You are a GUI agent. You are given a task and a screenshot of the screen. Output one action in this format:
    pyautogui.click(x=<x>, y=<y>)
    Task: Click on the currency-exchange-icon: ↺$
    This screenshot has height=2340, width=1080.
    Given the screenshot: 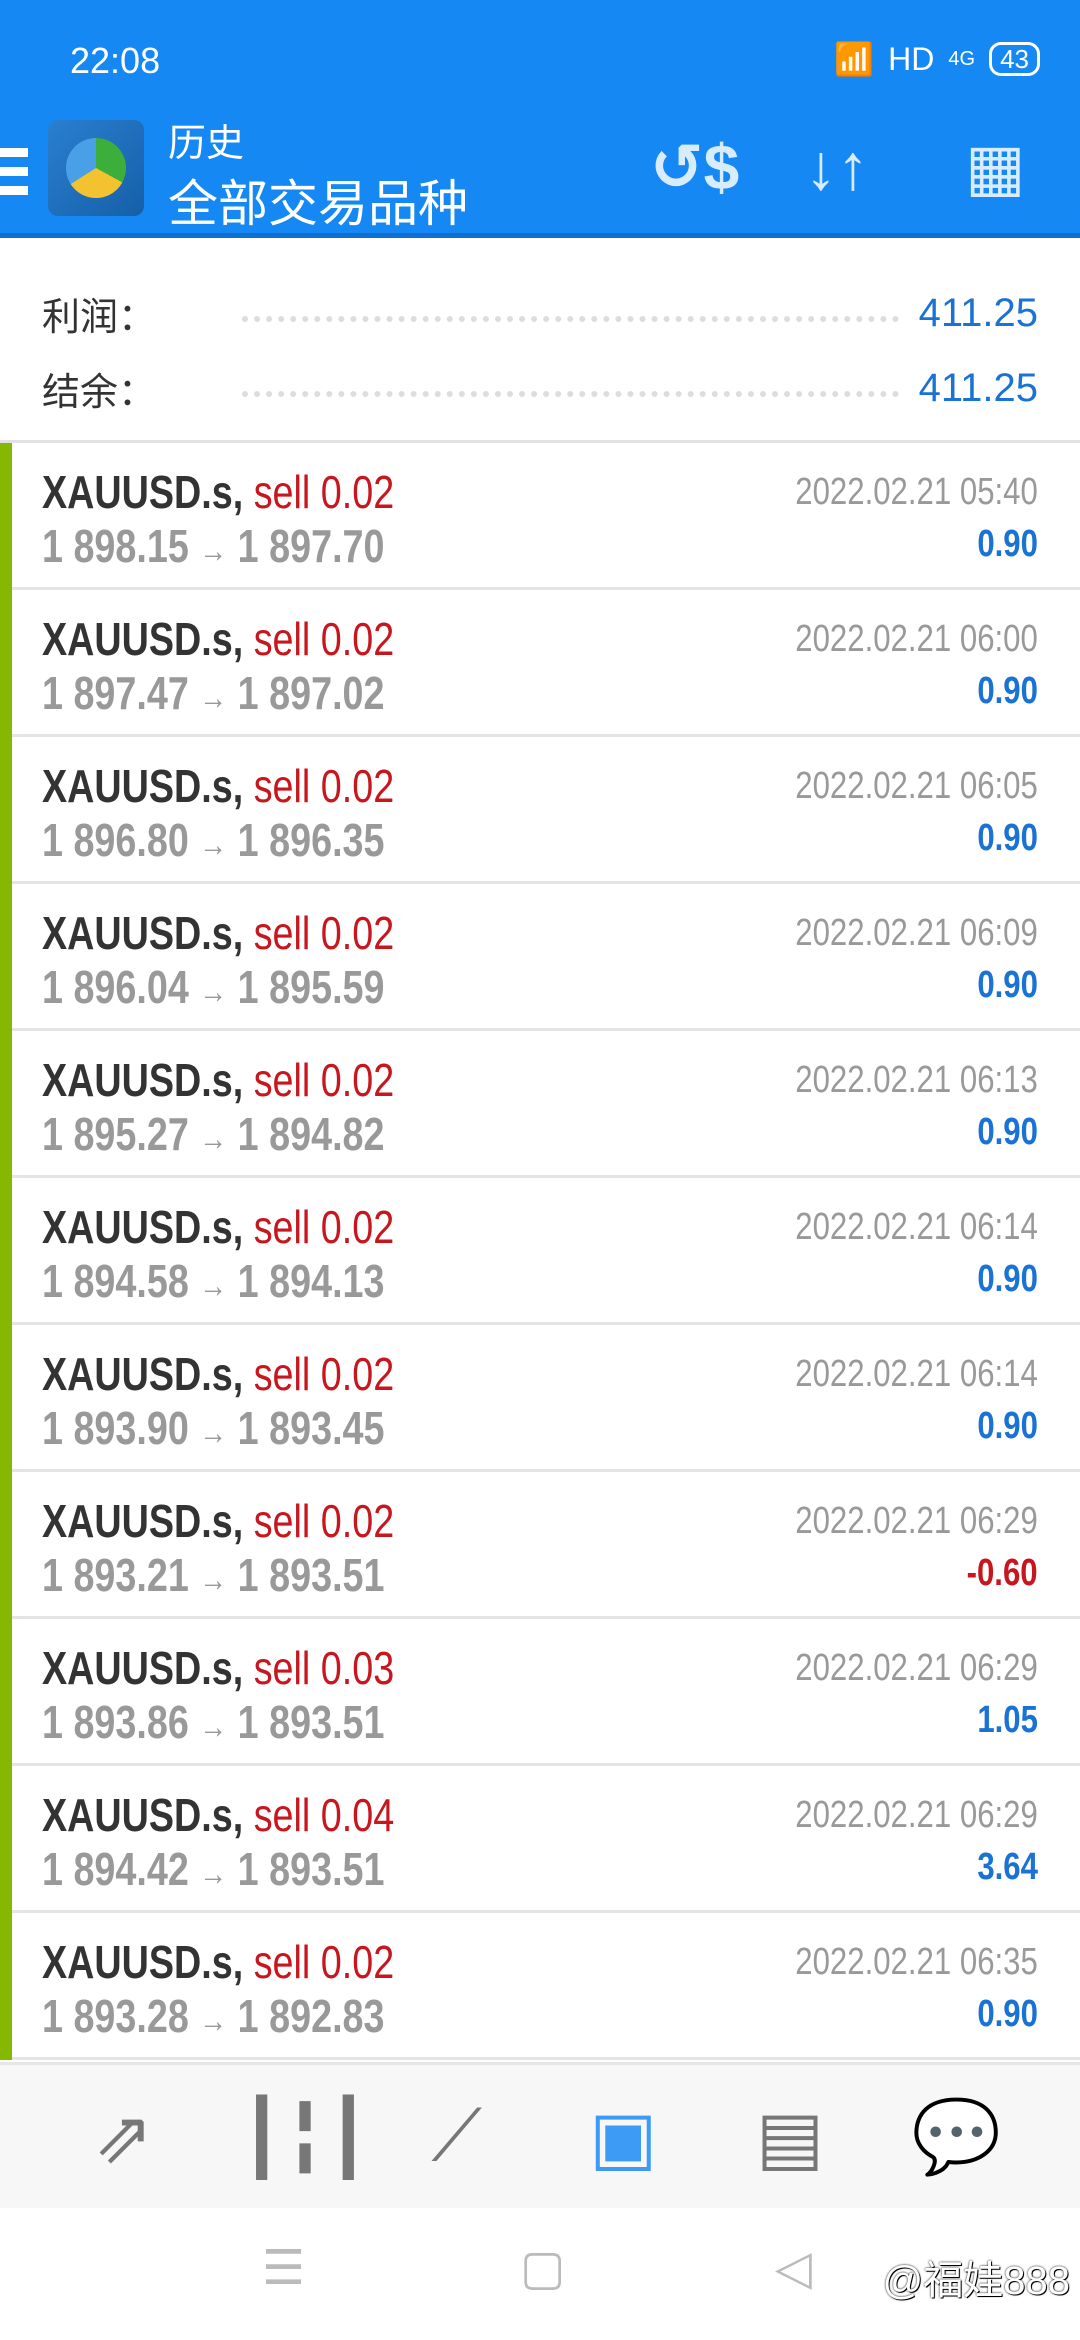 What is the action you would take?
    pyautogui.click(x=695, y=167)
    